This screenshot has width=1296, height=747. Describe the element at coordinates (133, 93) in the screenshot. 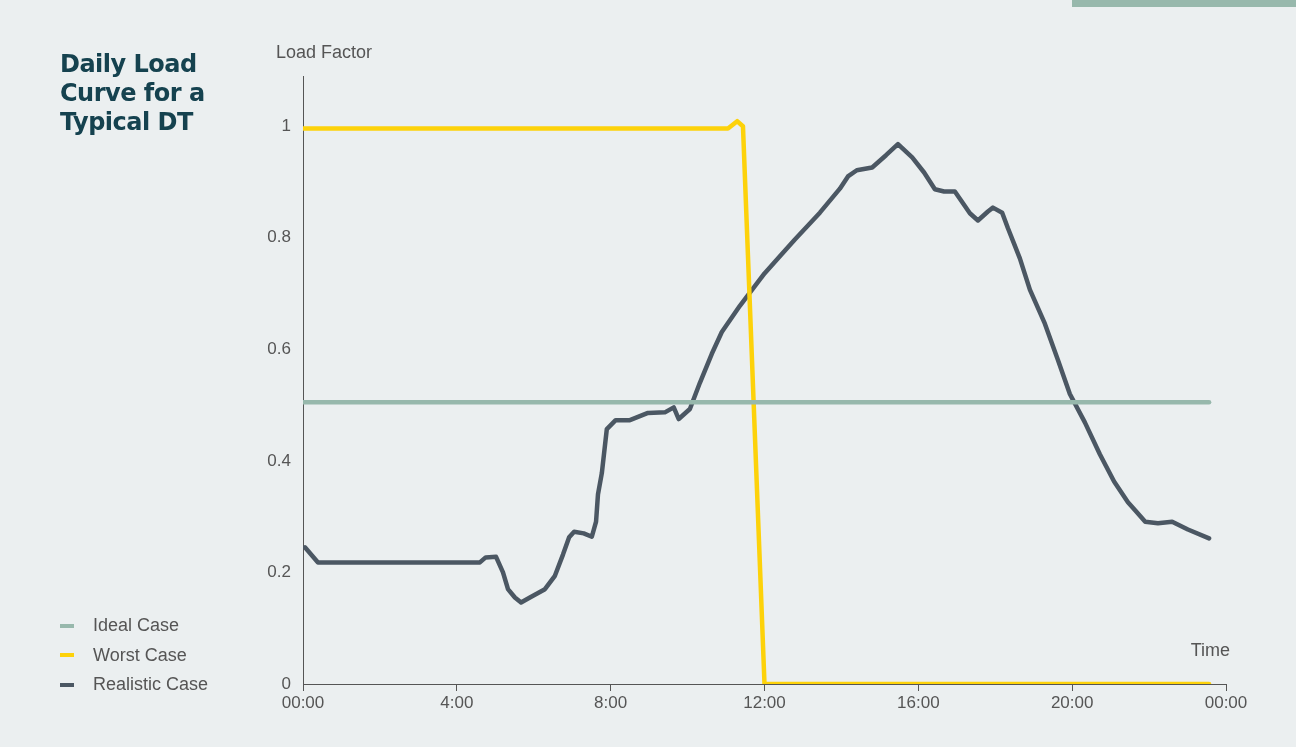

I see `chart-title: Daily Load Curve for a Typical DT` at that location.